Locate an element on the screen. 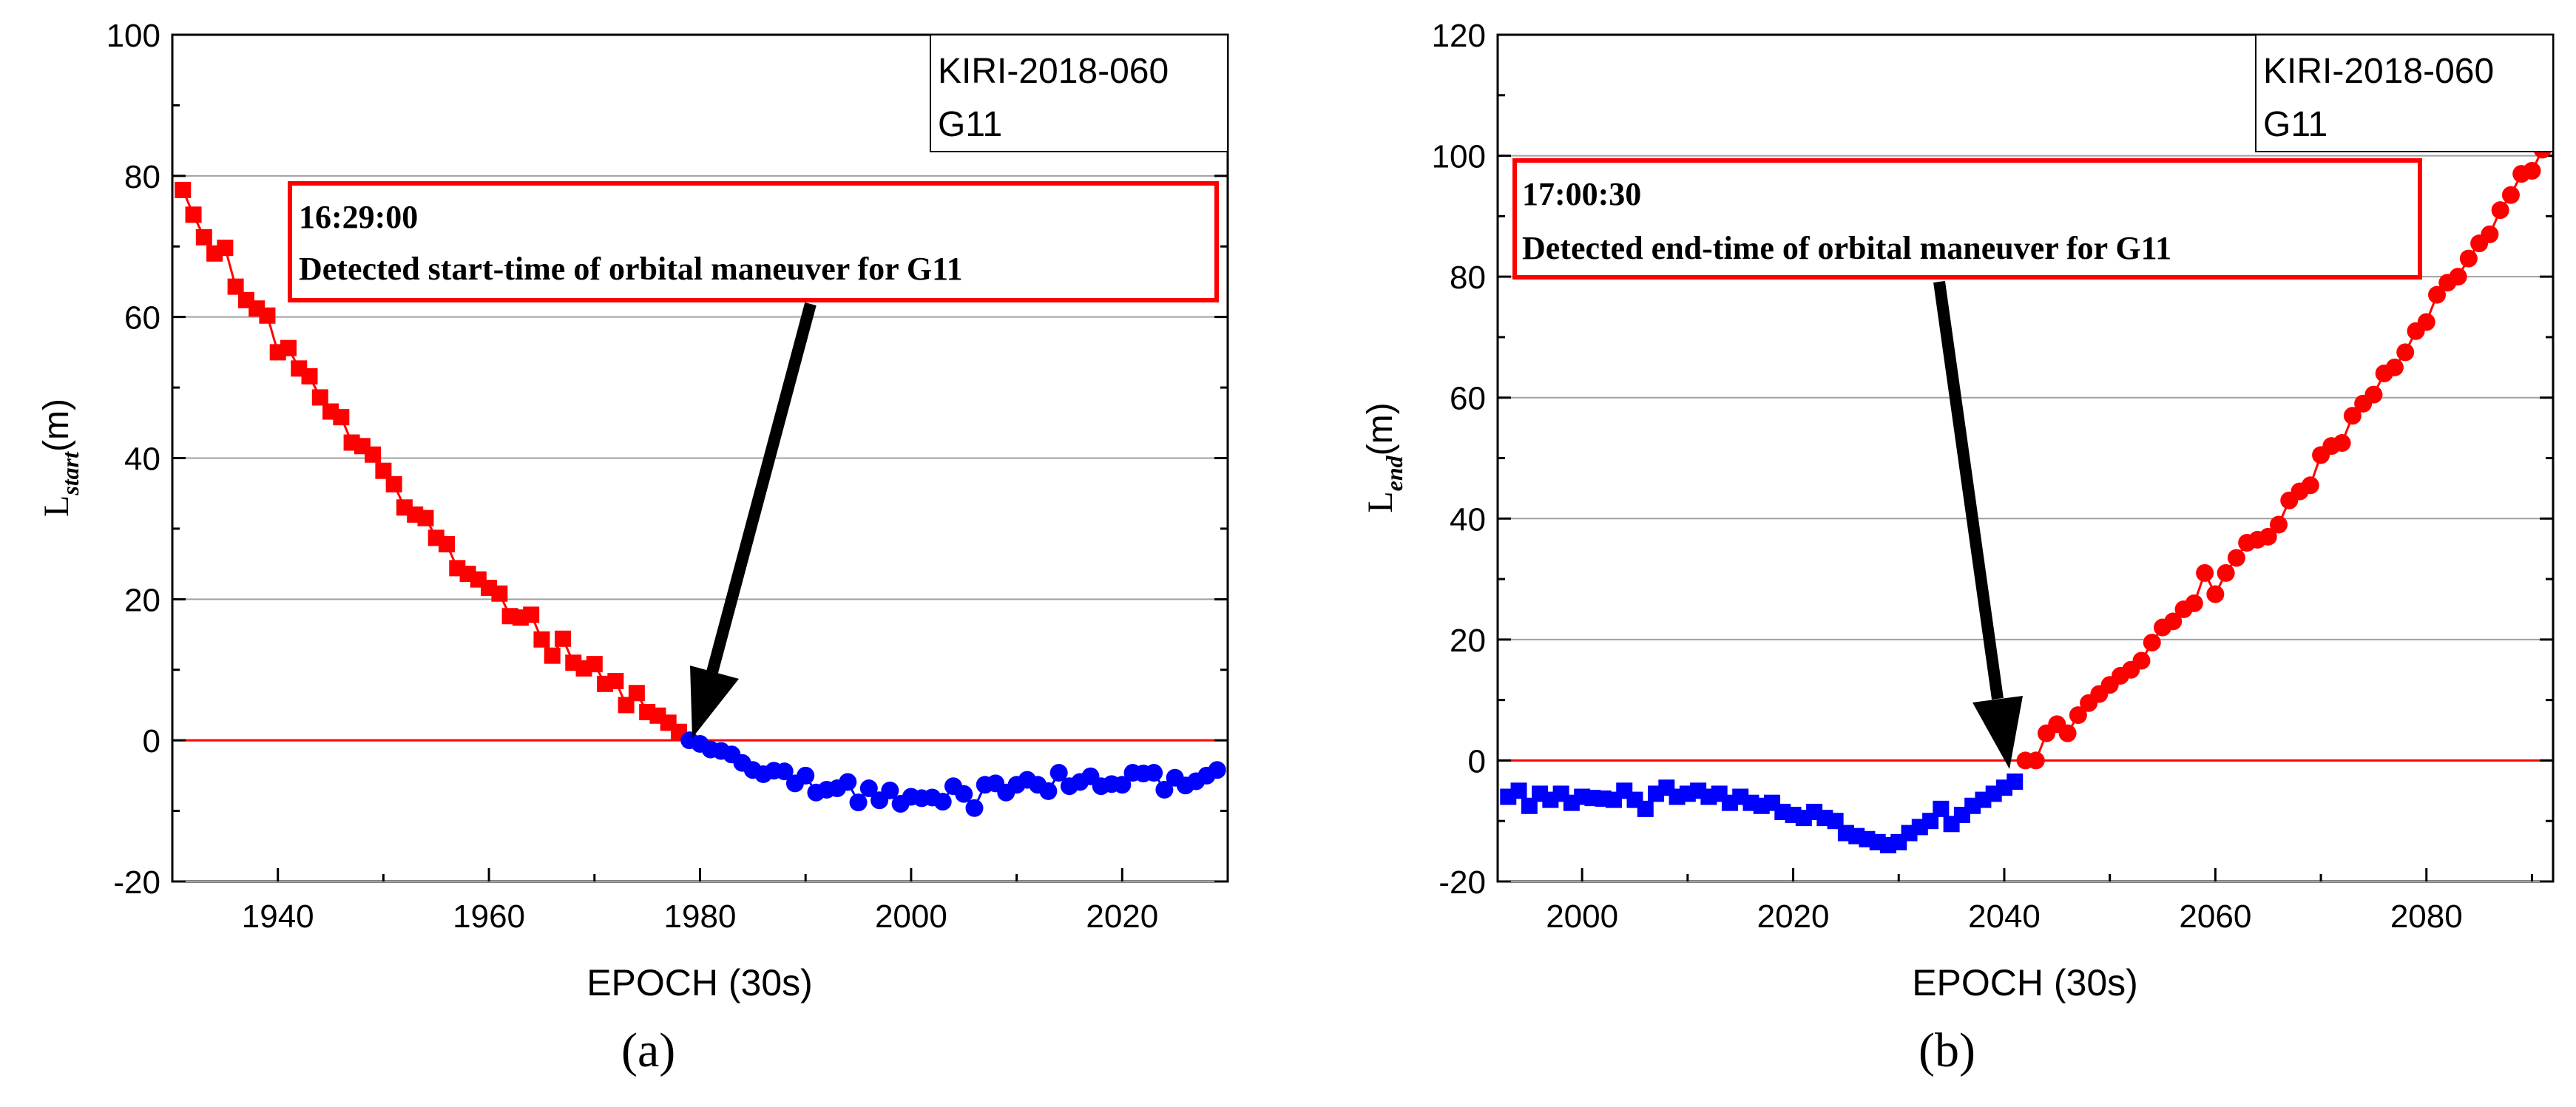 The height and width of the screenshot is (1107, 2576). panel-b-x-tick-label: 2000 is located at coordinates (1582, 916).